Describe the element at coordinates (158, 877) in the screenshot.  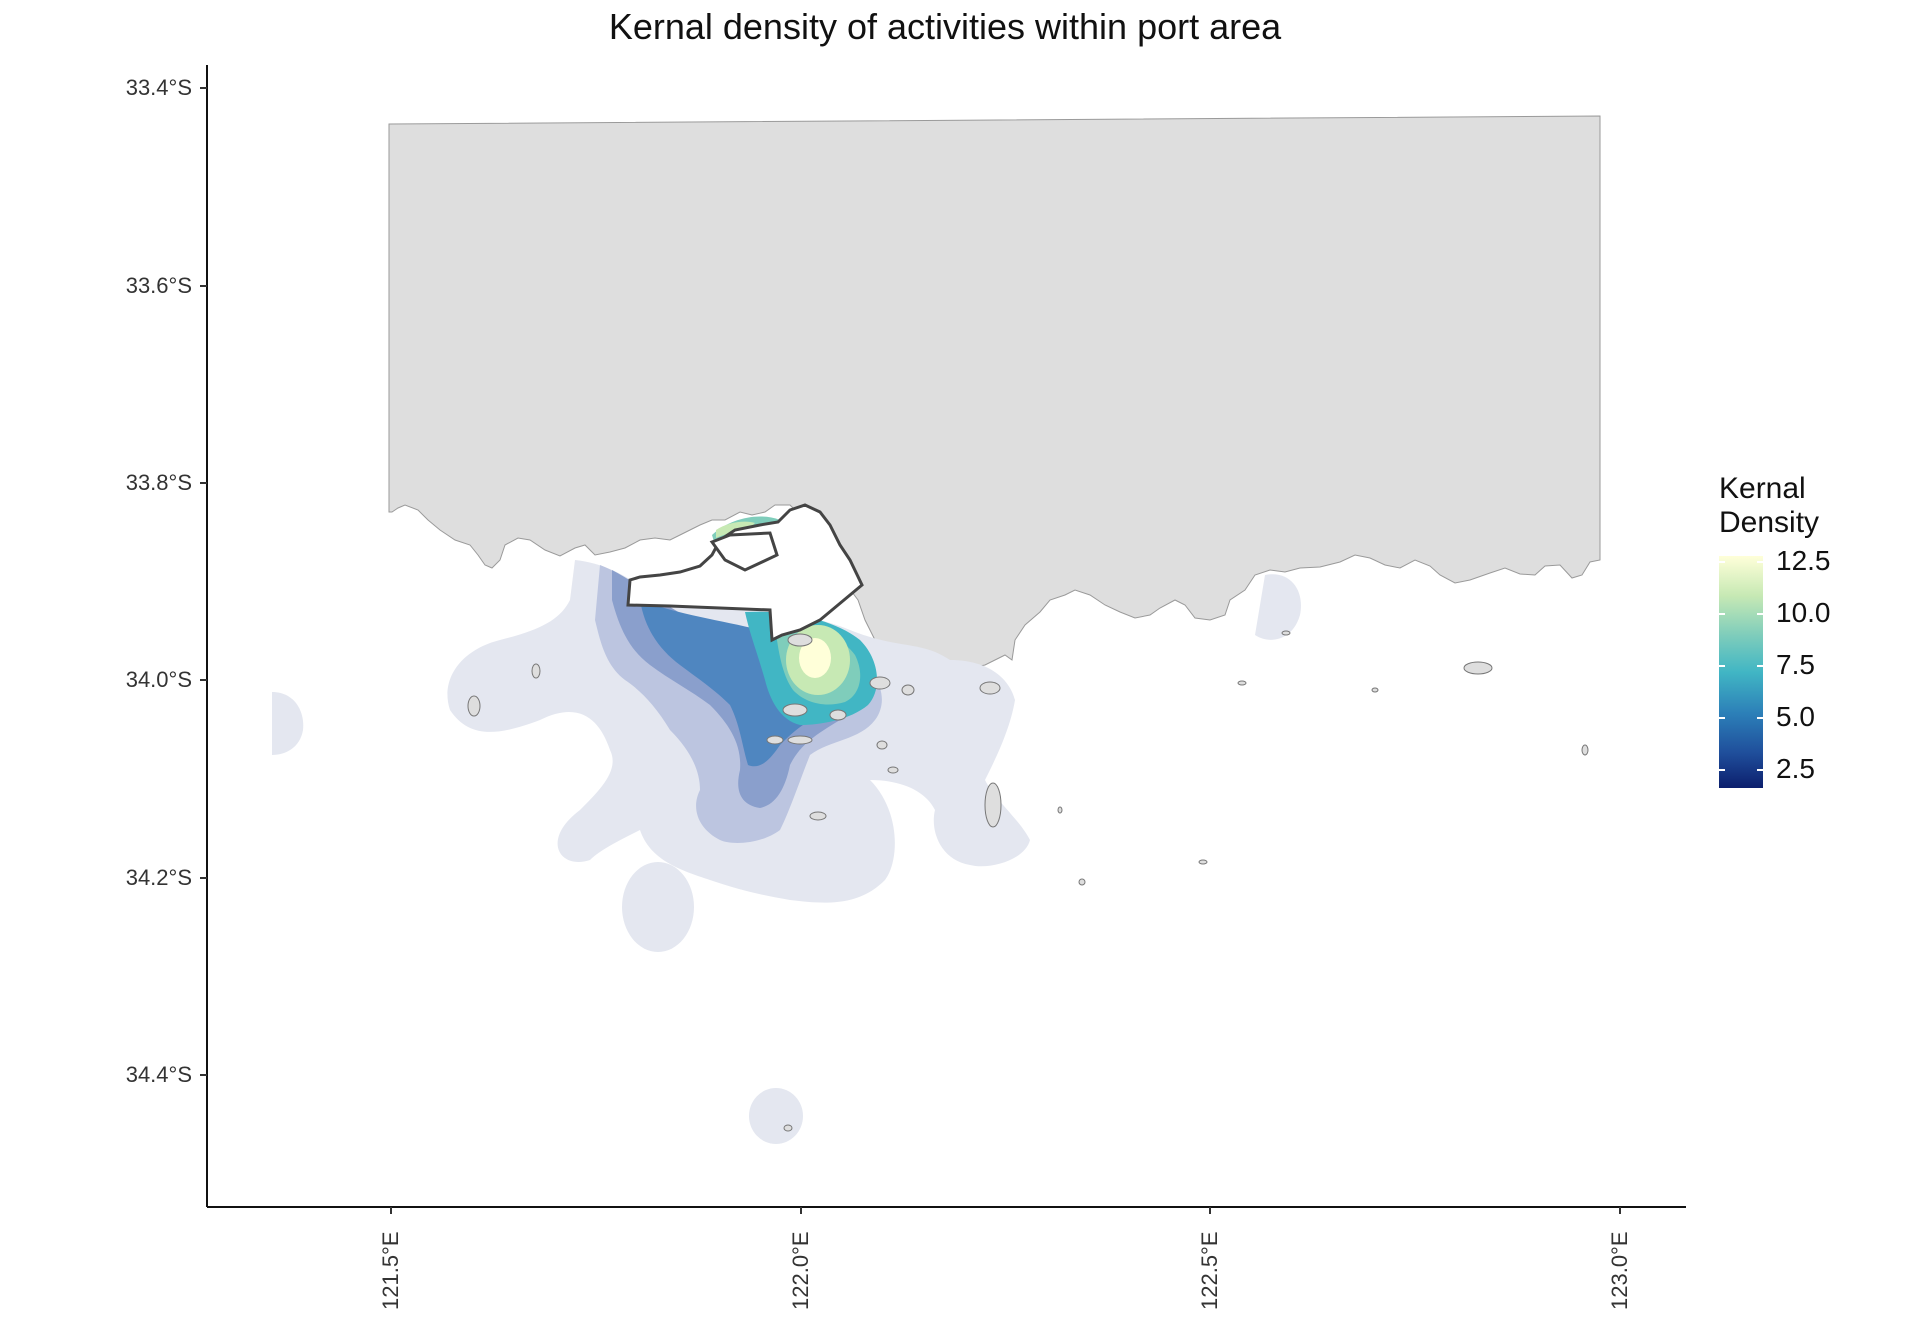
I see `y-tick-label: 34.2°S` at that location.